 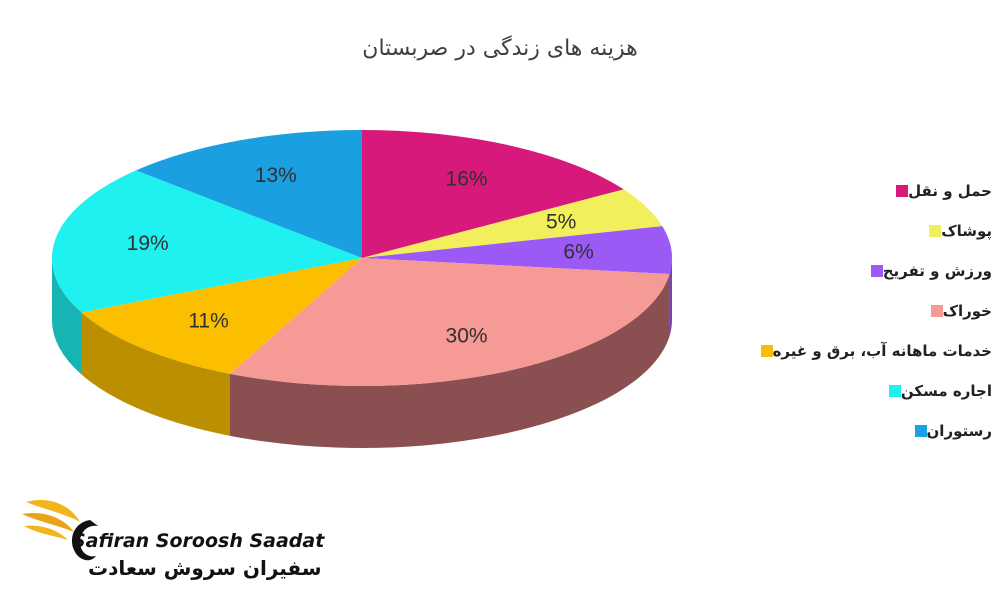 I want to click on data-label-3: 6%, so click(x=578, y=251).